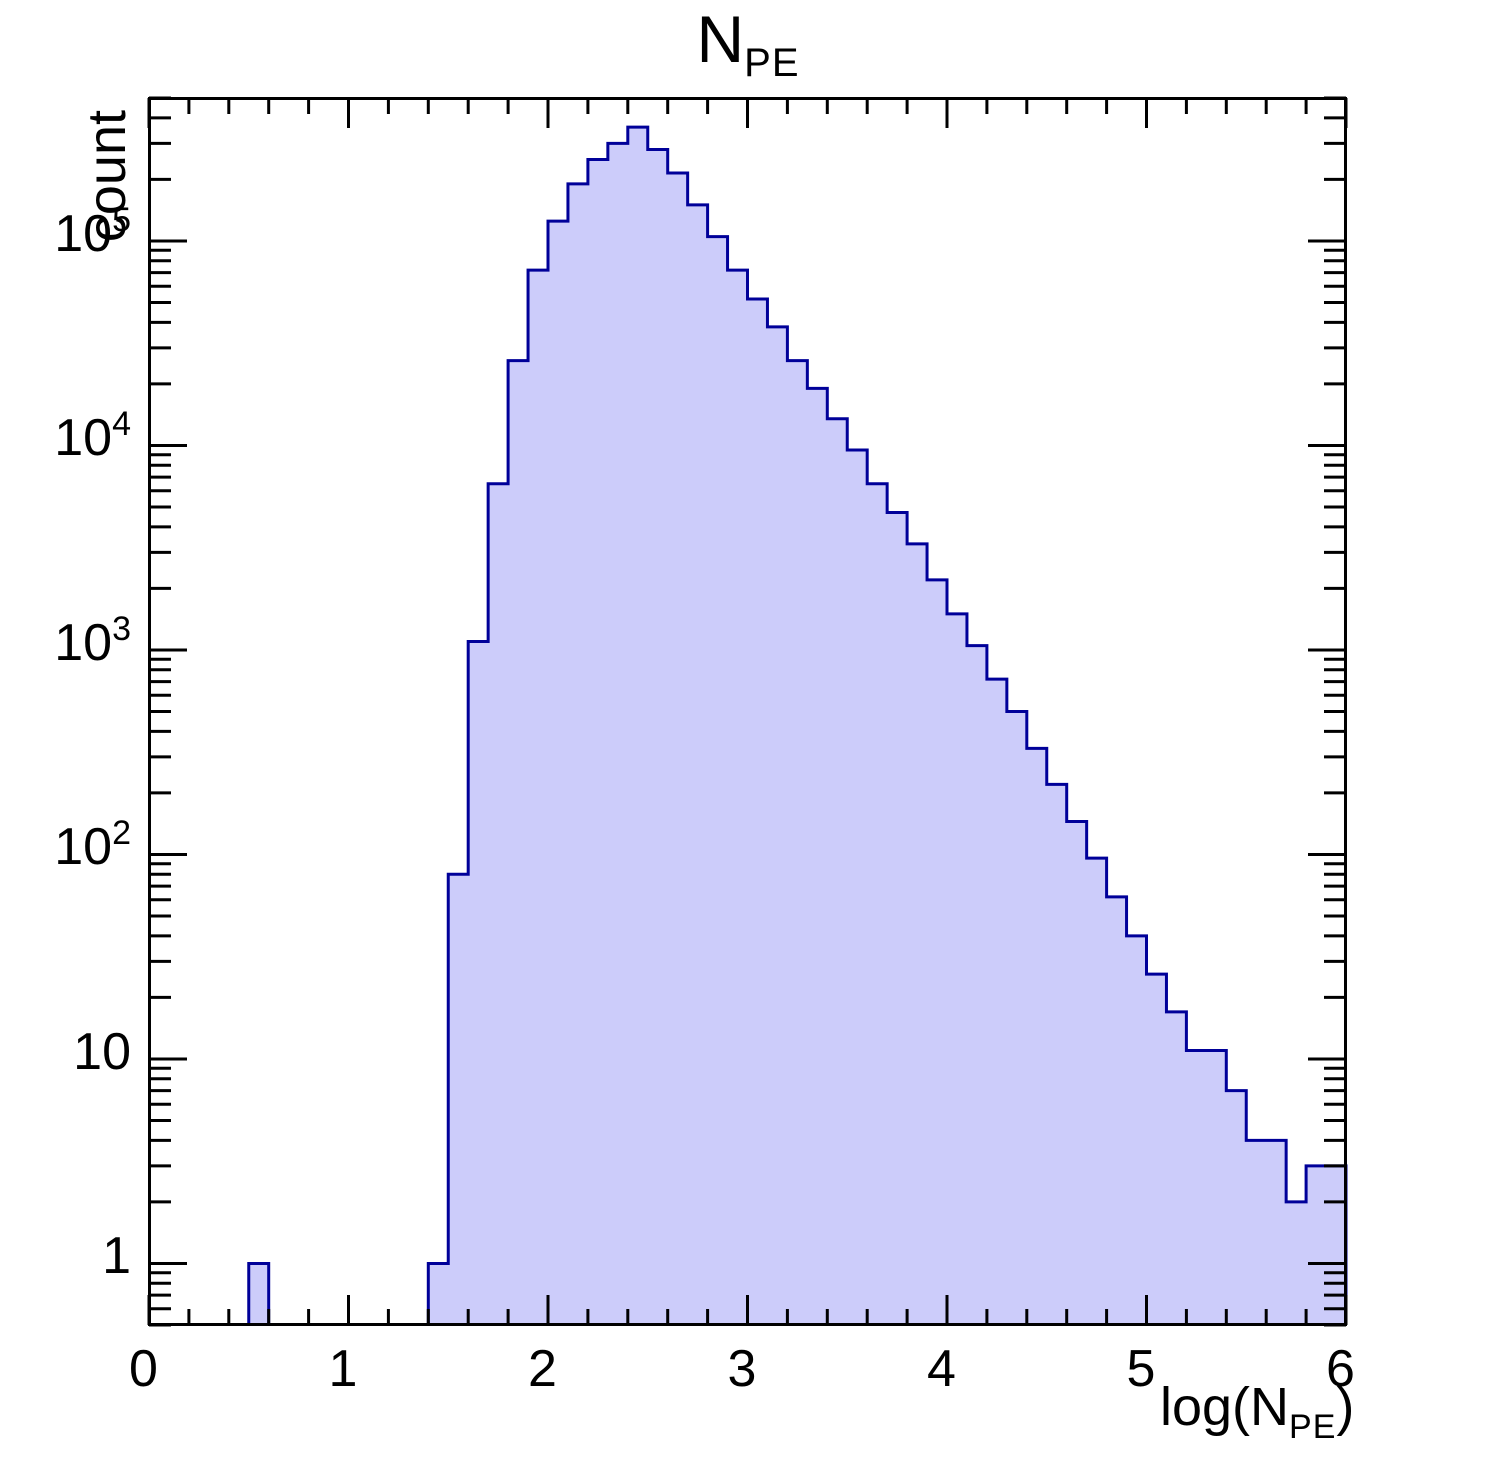 This screenshot has width=1496, height=1472. I want to click on y-tick-label: 102, so click(65, 846).